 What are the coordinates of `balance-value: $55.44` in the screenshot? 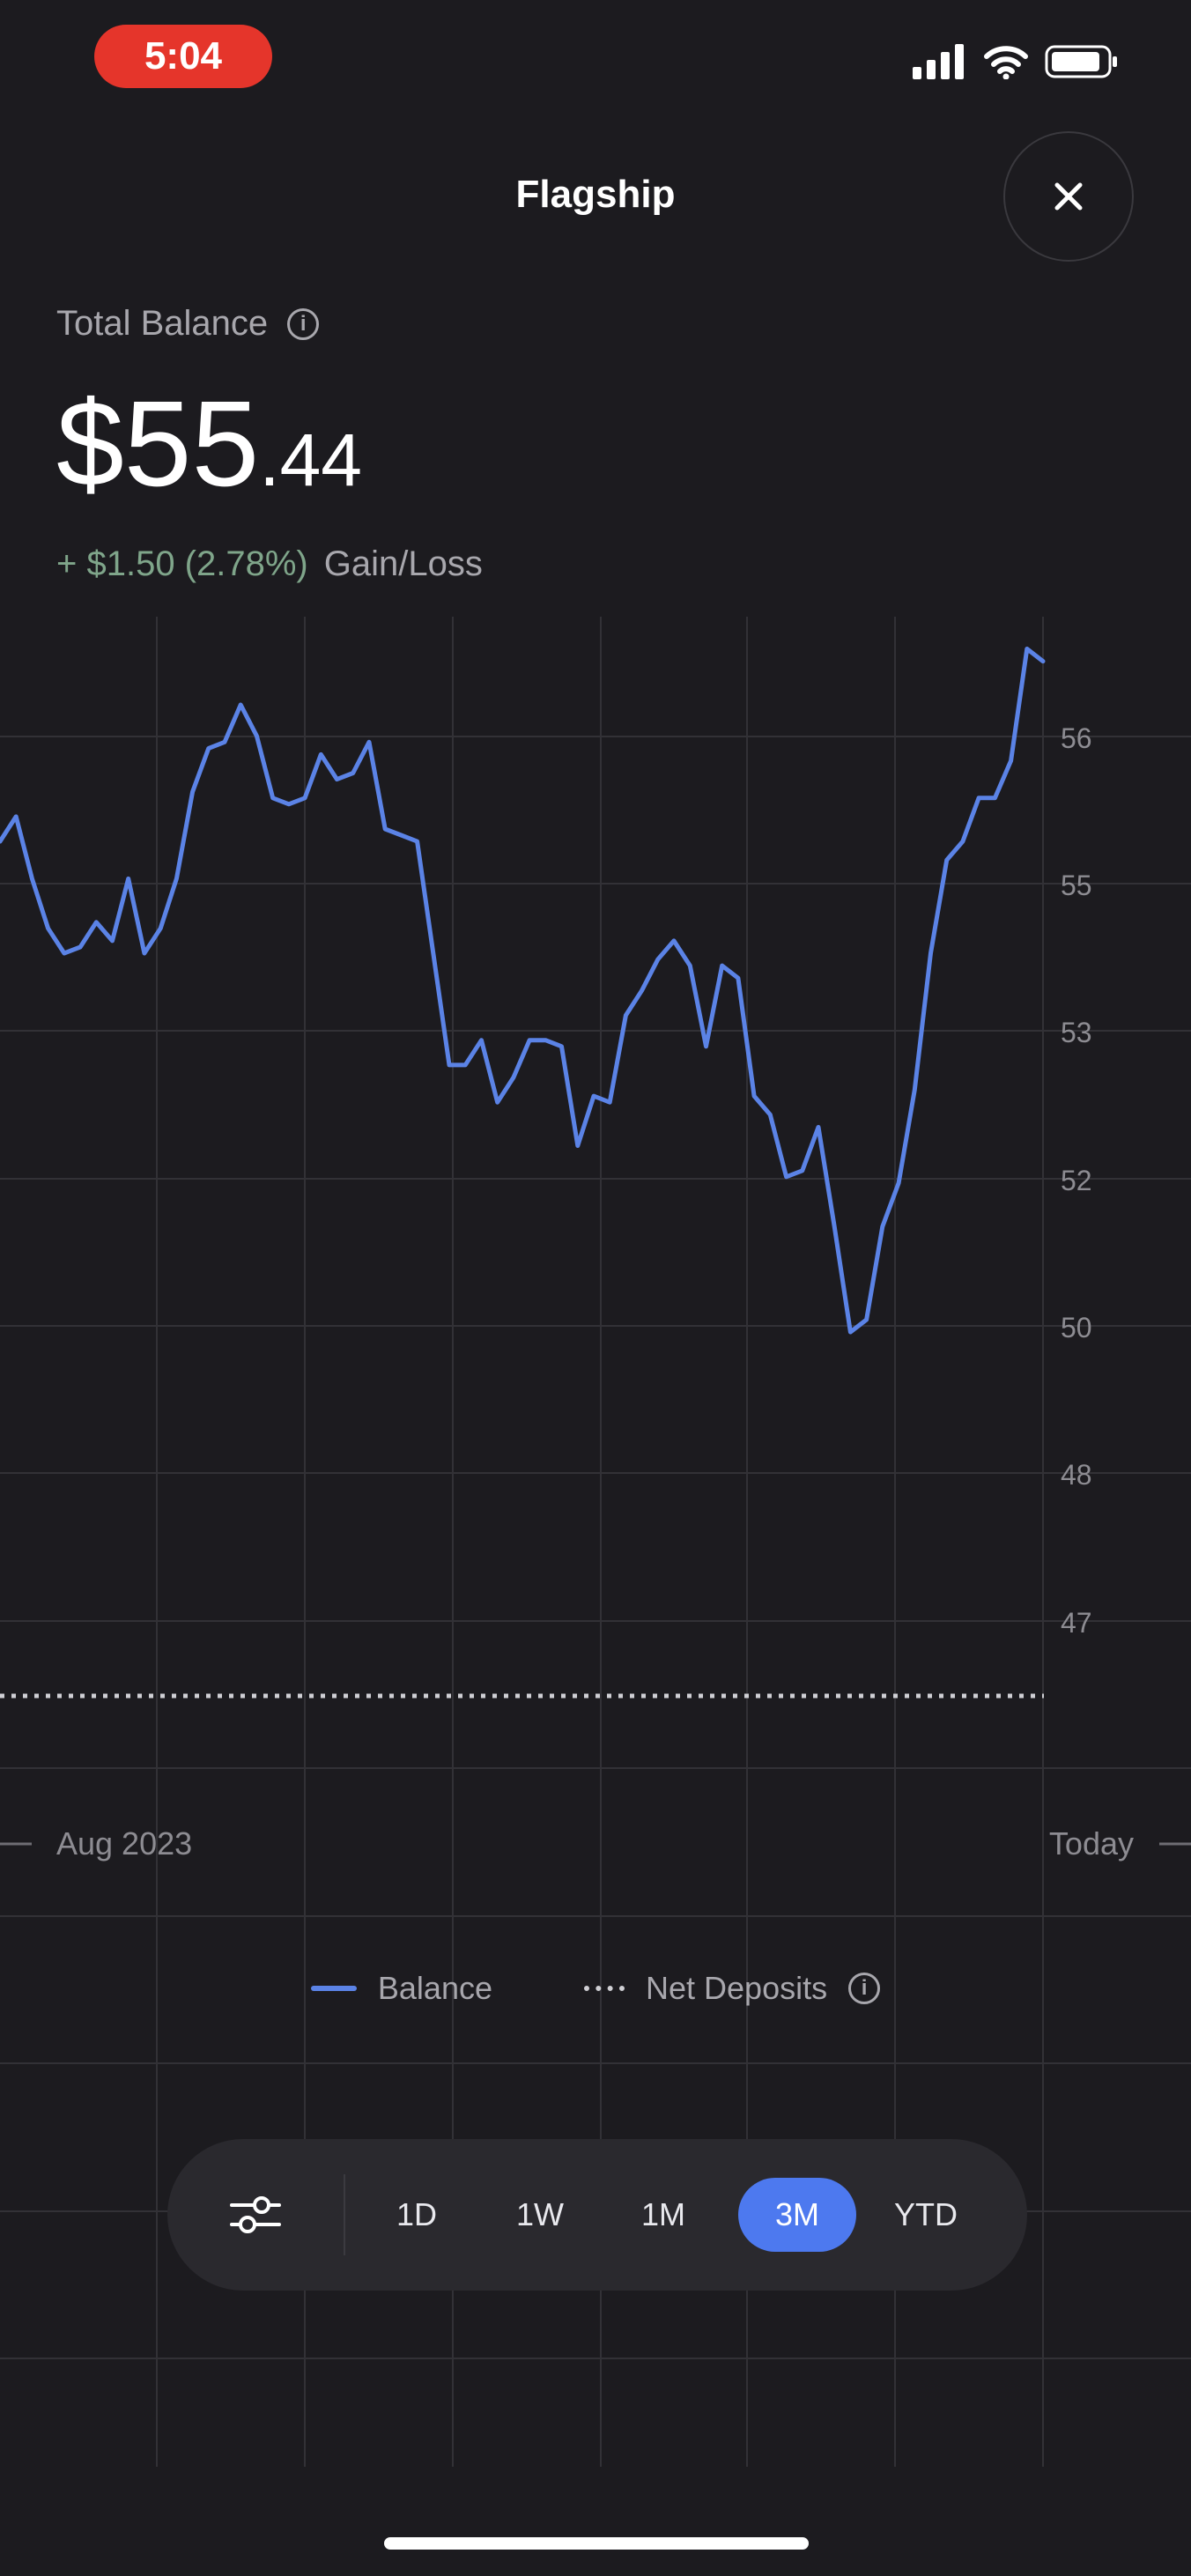 It's located at (209, 444).